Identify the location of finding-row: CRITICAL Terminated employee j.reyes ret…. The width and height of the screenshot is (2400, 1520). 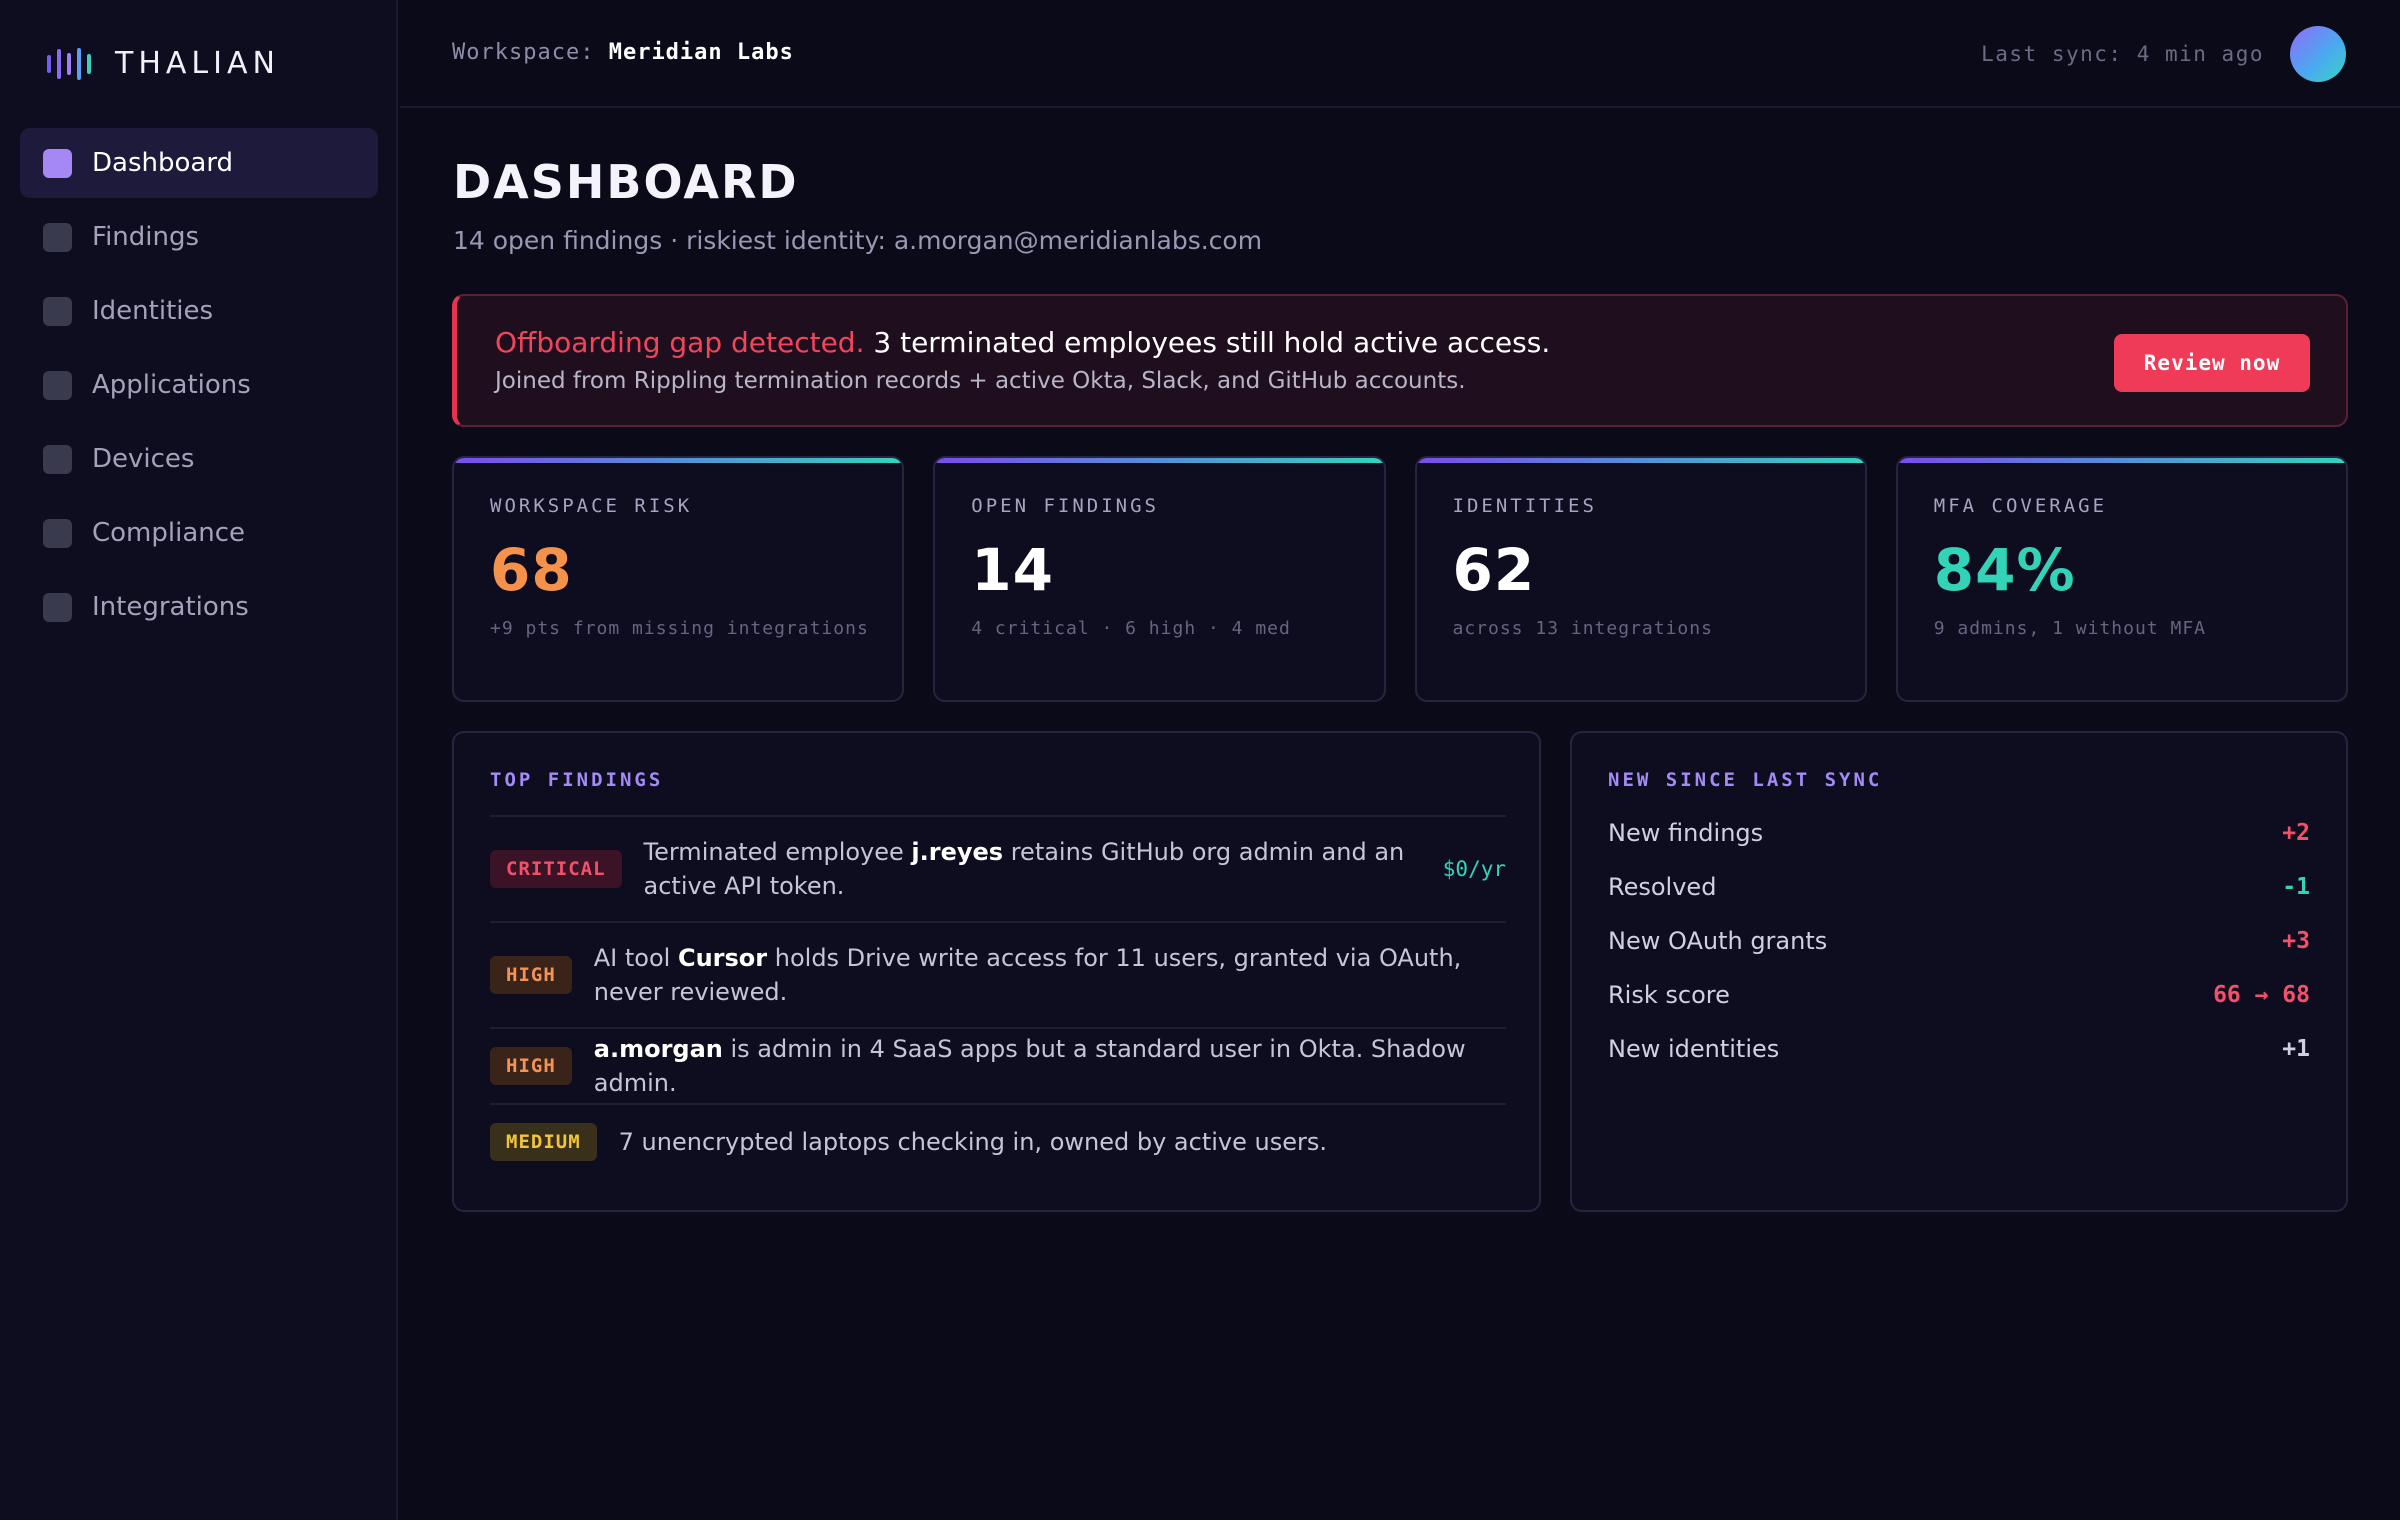
(998, 868).